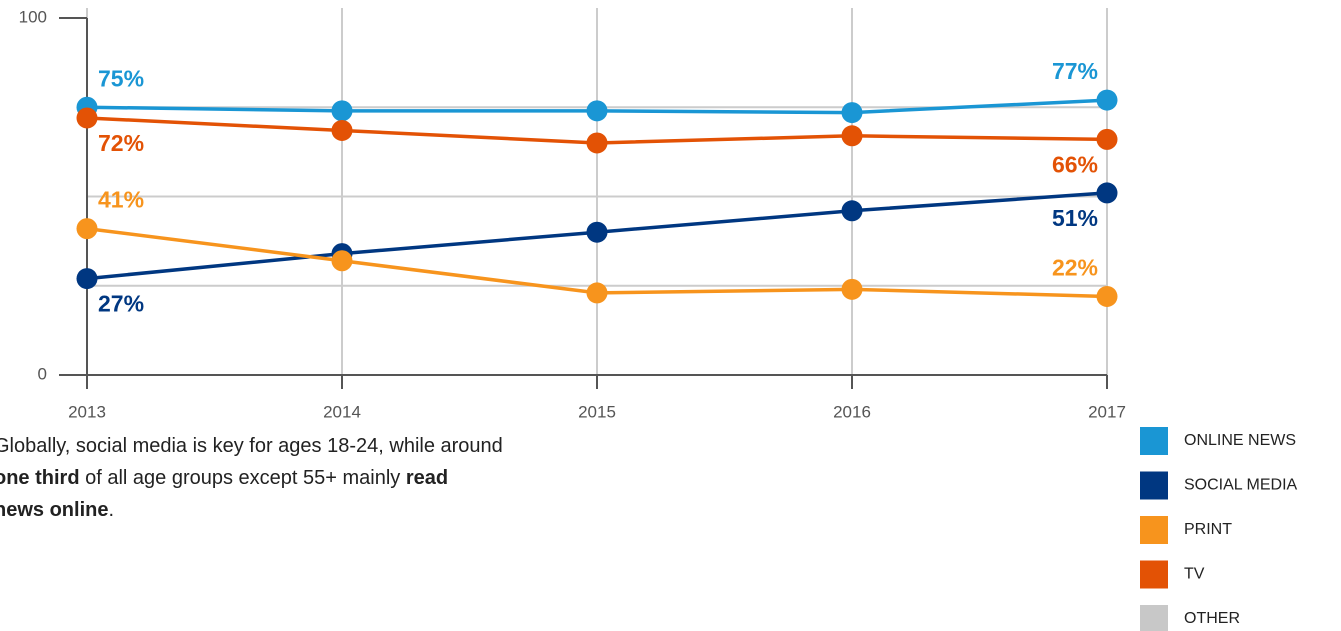 The width and height of the screenshot is (1341, 631). What do you see at coordinates (1075, 218) in the screenshot?
I see `data-label: 51%` at bounding box center [1075, 218].